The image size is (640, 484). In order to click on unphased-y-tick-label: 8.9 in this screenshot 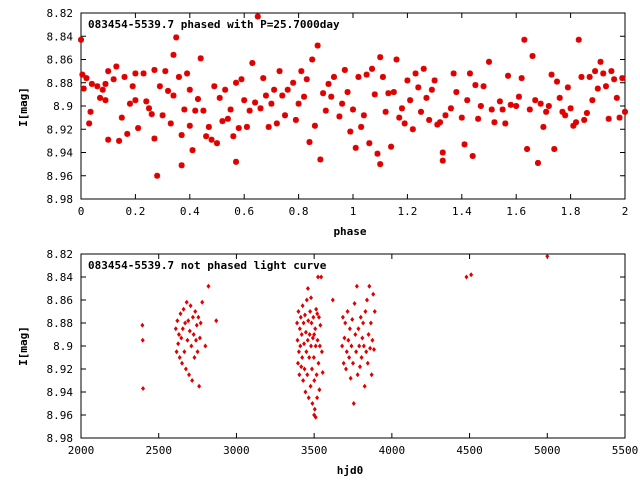, I will do `click(63, 346)`.